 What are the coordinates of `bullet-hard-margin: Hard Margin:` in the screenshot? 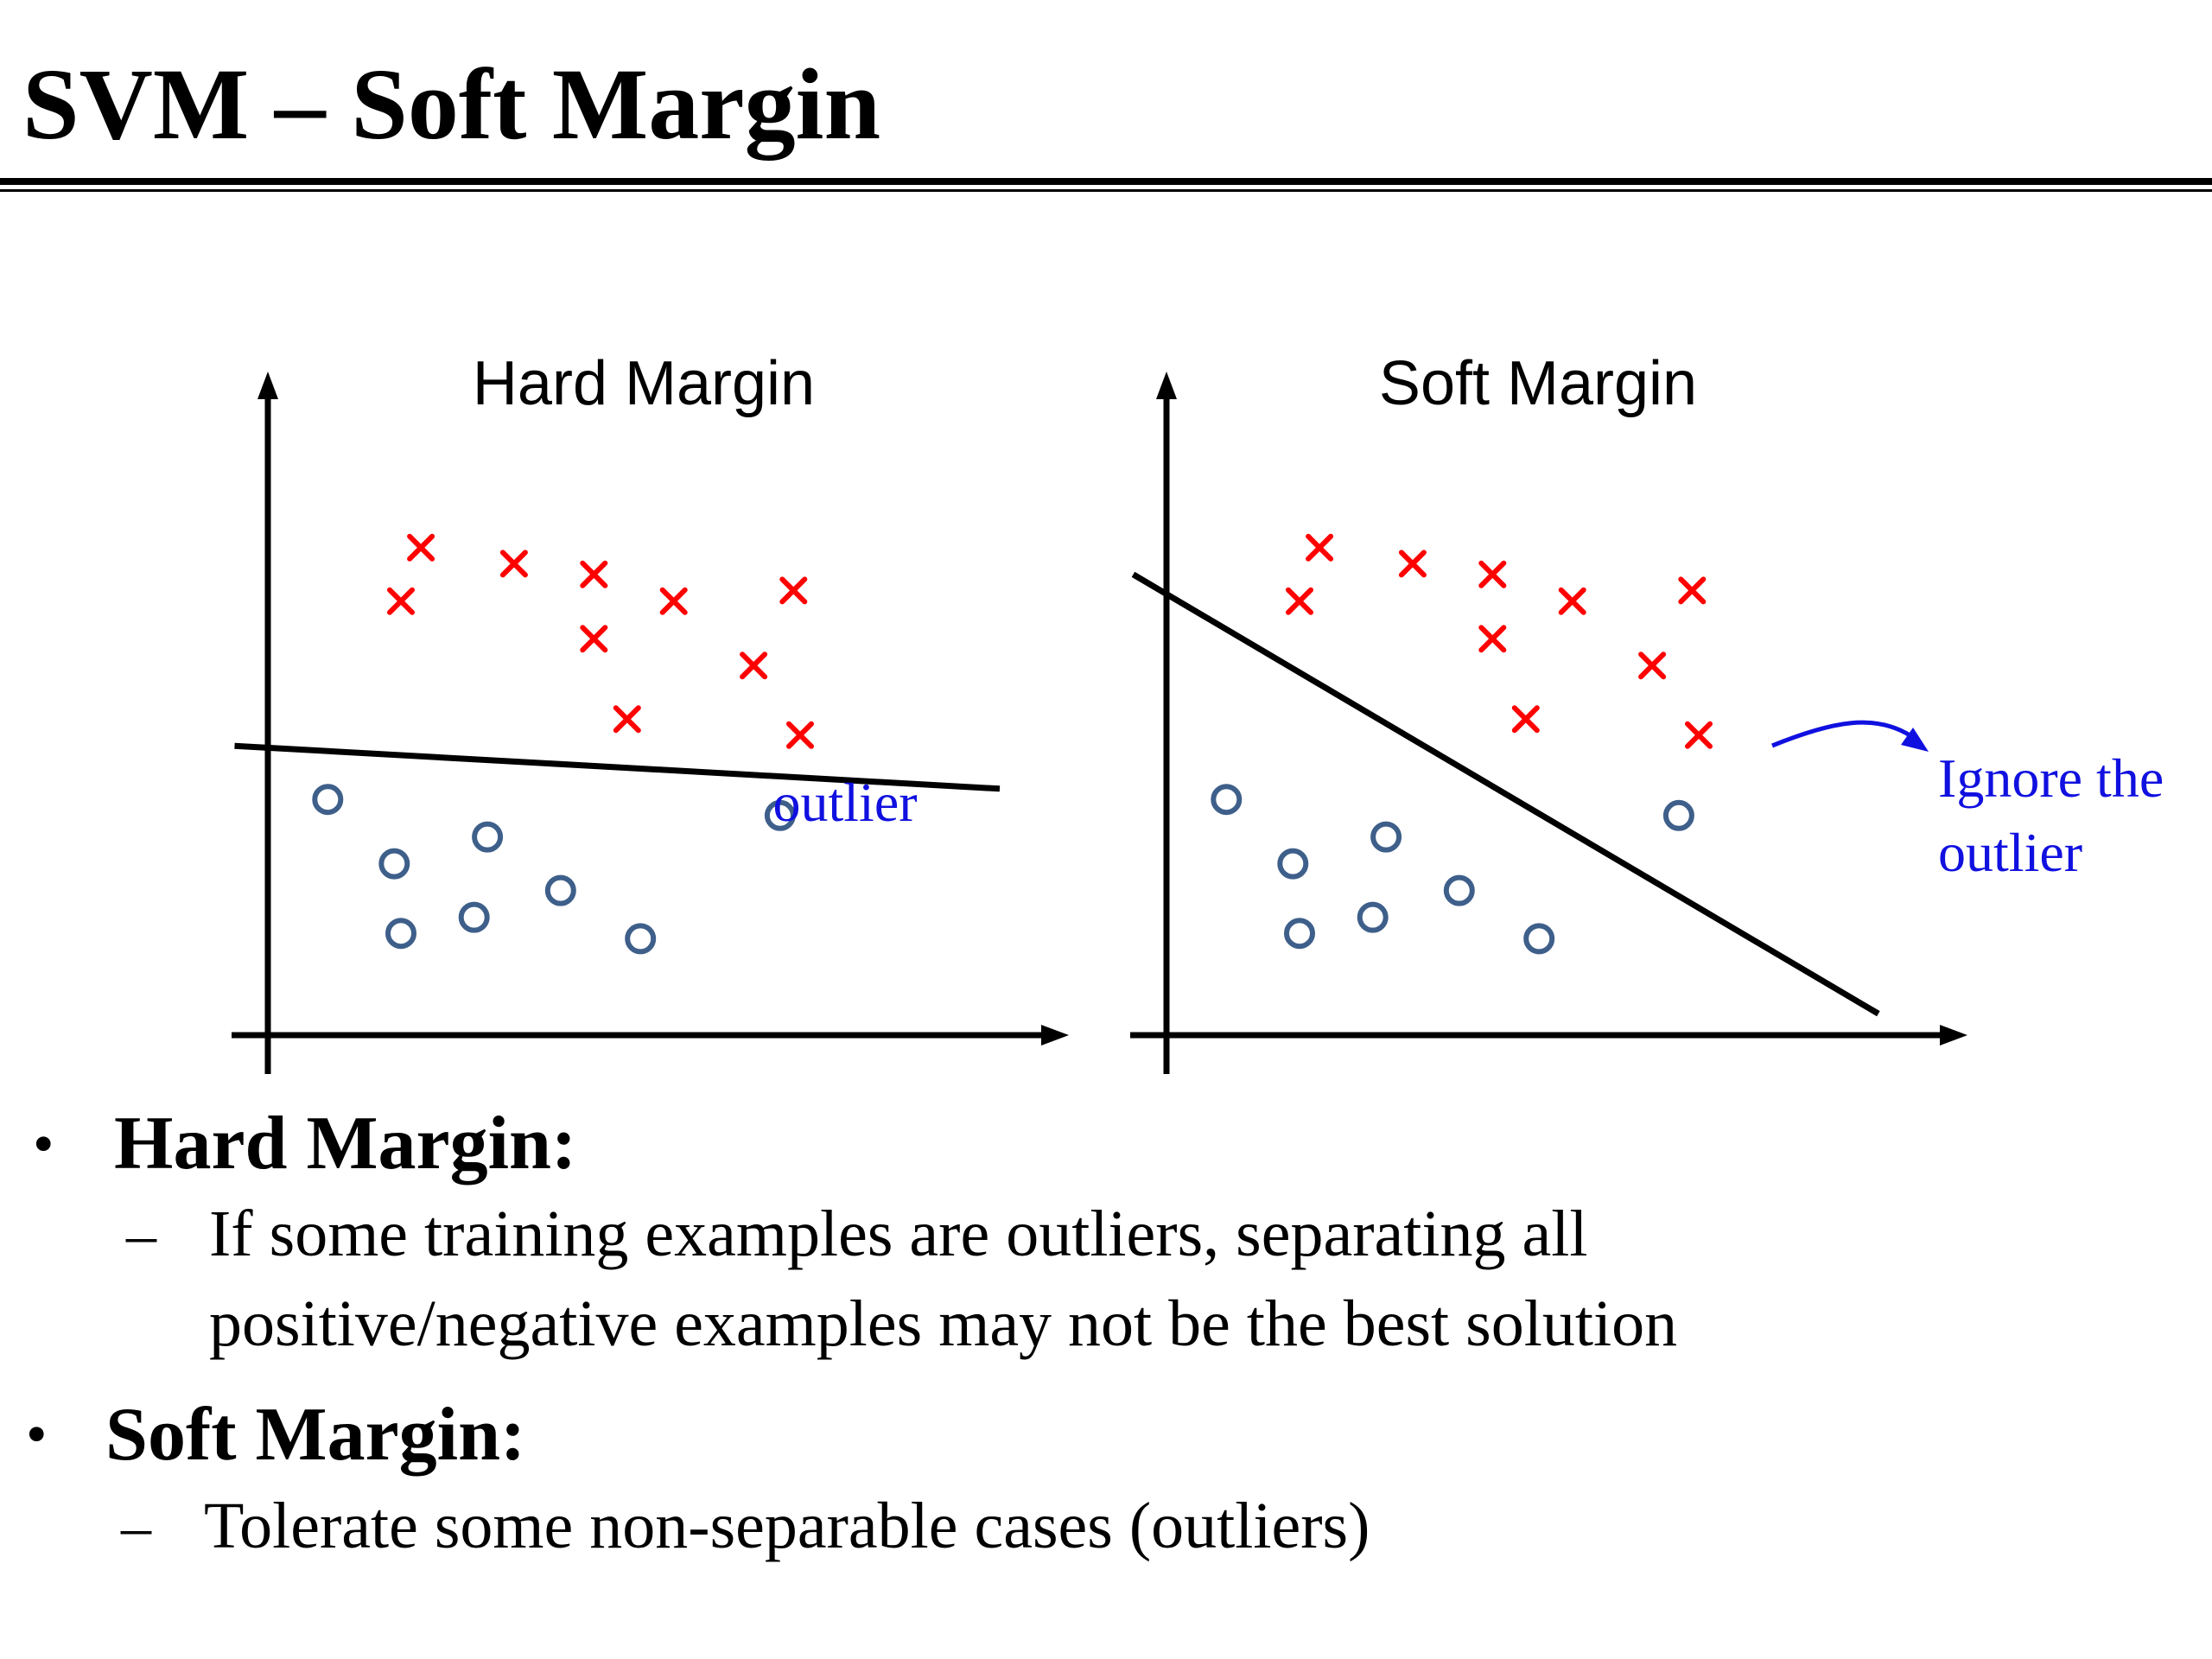 It's located at (345, 1143).